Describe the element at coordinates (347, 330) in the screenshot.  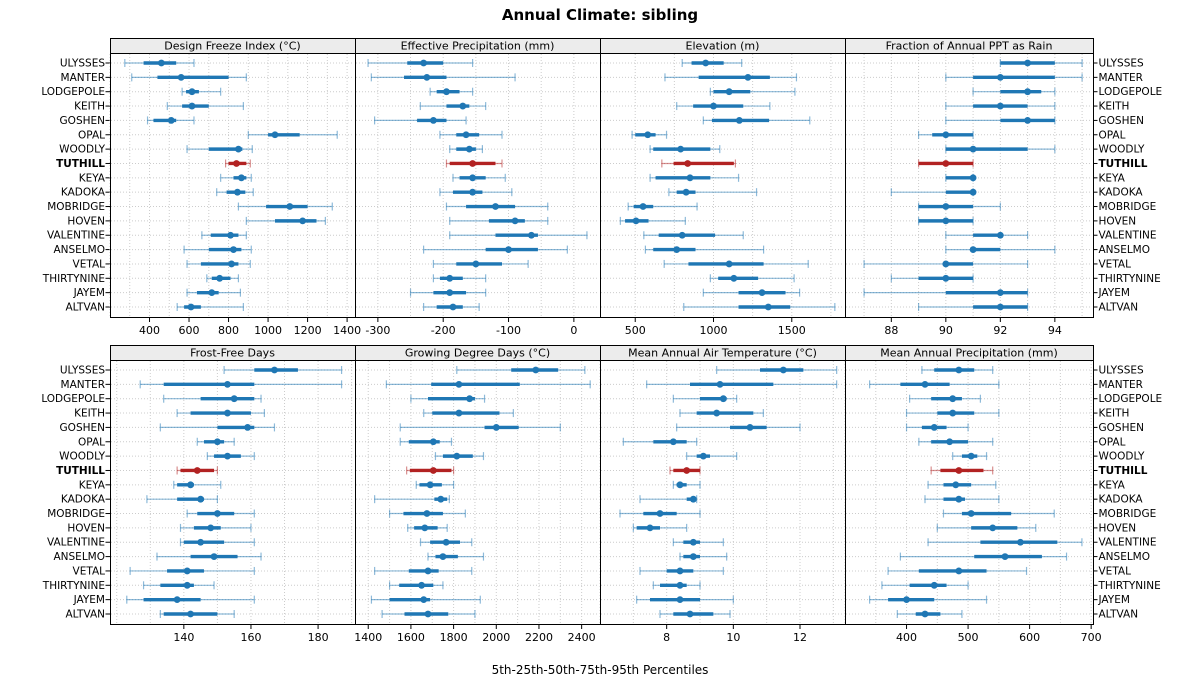
I see `x-tick-label: 1400` at that location.